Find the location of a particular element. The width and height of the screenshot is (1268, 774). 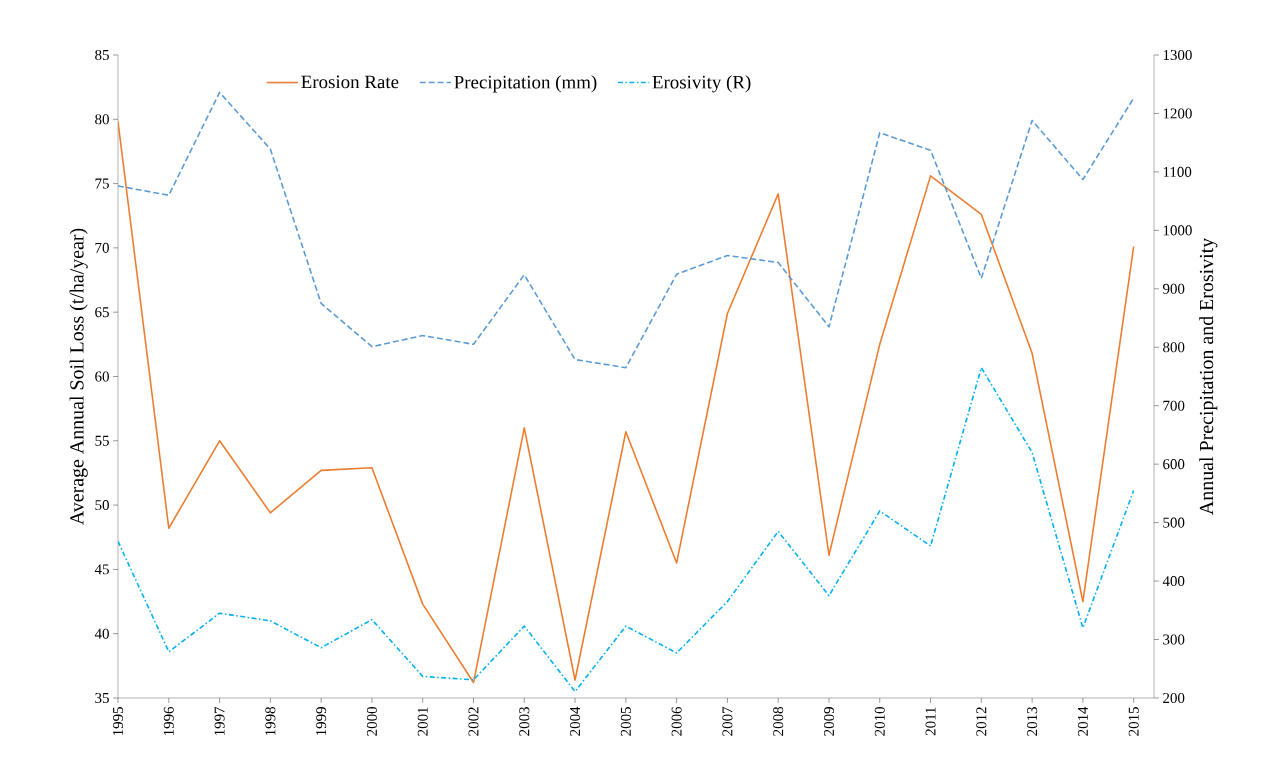

y2-tick-label: 1200 is located at coordinates (1177, 113).